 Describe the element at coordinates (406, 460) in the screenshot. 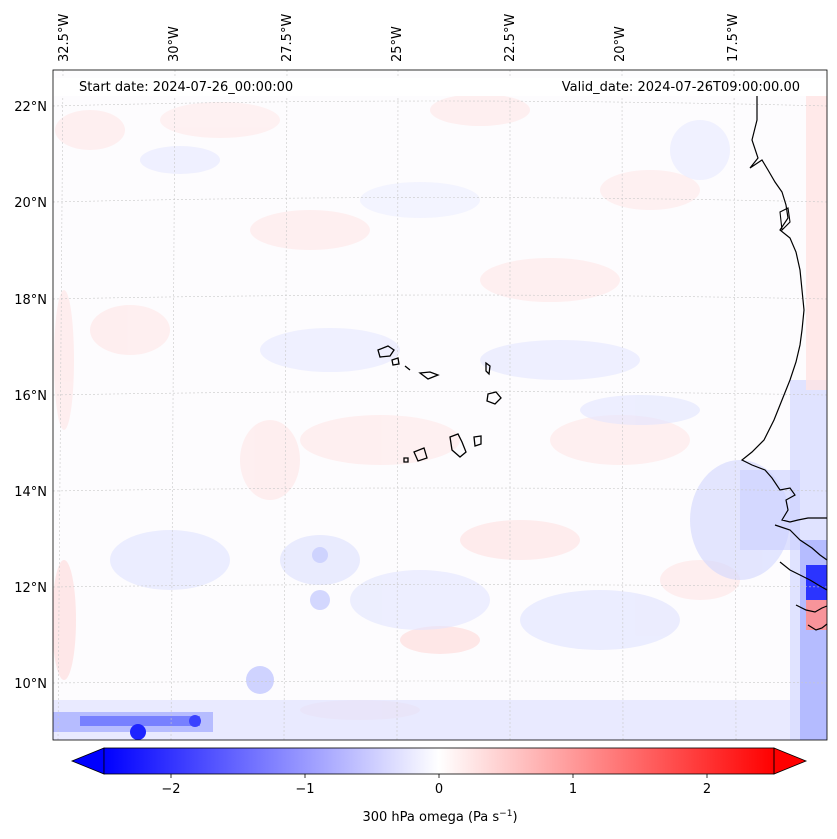

I see `island-brava` at that location.